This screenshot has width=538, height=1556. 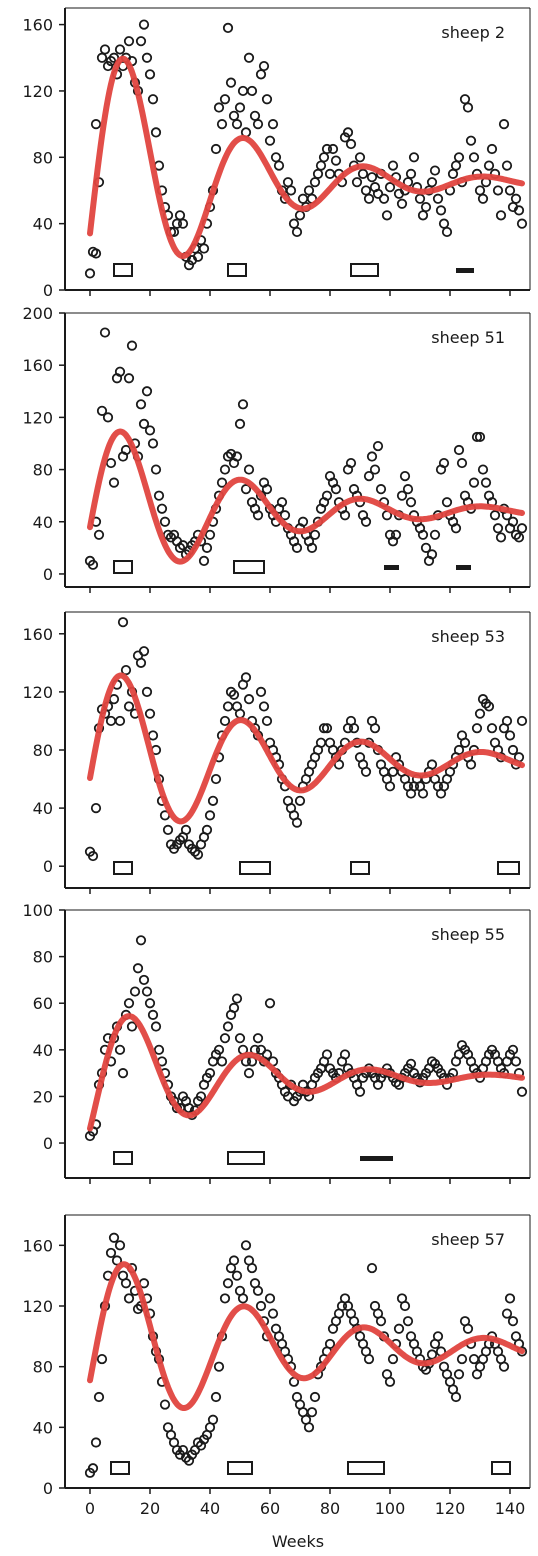 I want to click on panel-label: sheep 57, so click(x=468, y=1239).